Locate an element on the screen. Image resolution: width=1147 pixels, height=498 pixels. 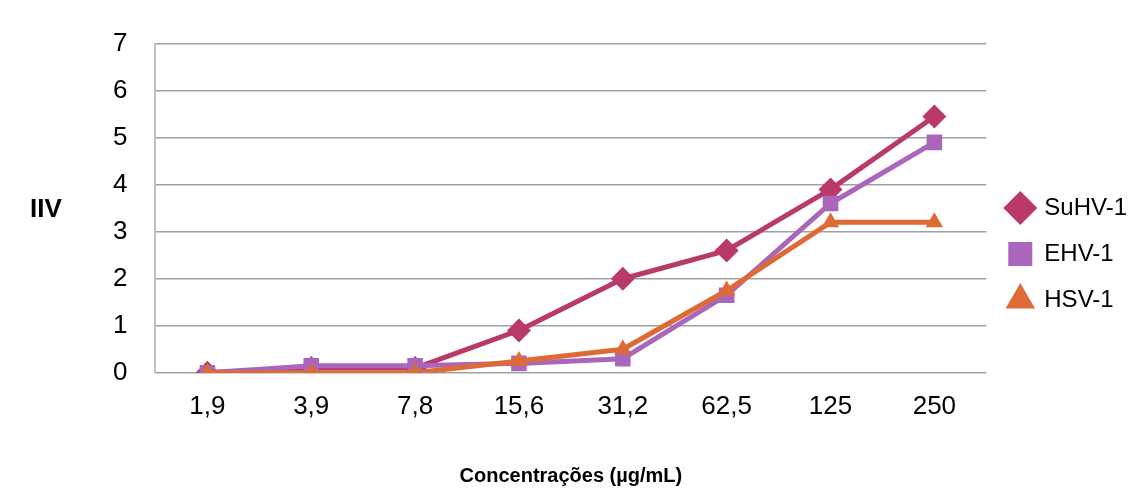
y-tick-label: 6 is located at coordinates (120, 88).